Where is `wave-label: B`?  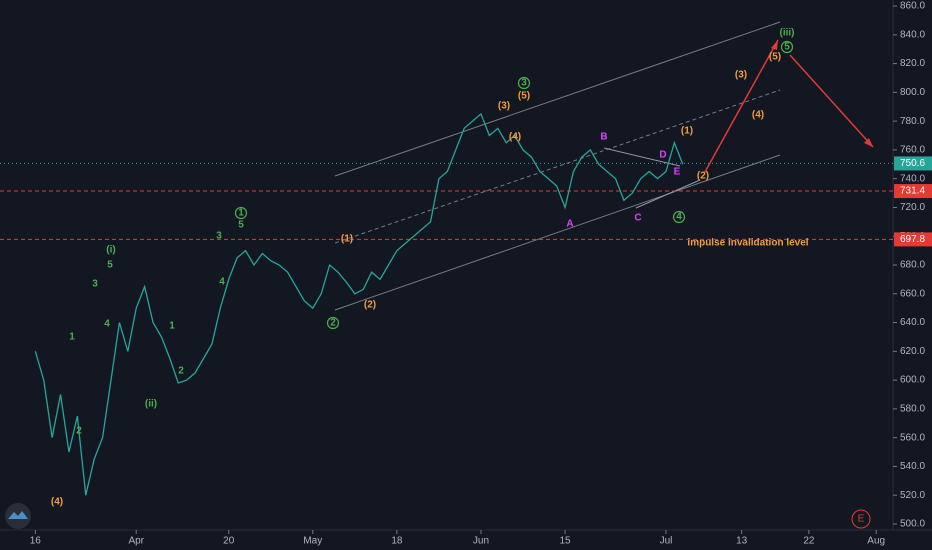
wave-label: B is located at coordinates (603, 137).